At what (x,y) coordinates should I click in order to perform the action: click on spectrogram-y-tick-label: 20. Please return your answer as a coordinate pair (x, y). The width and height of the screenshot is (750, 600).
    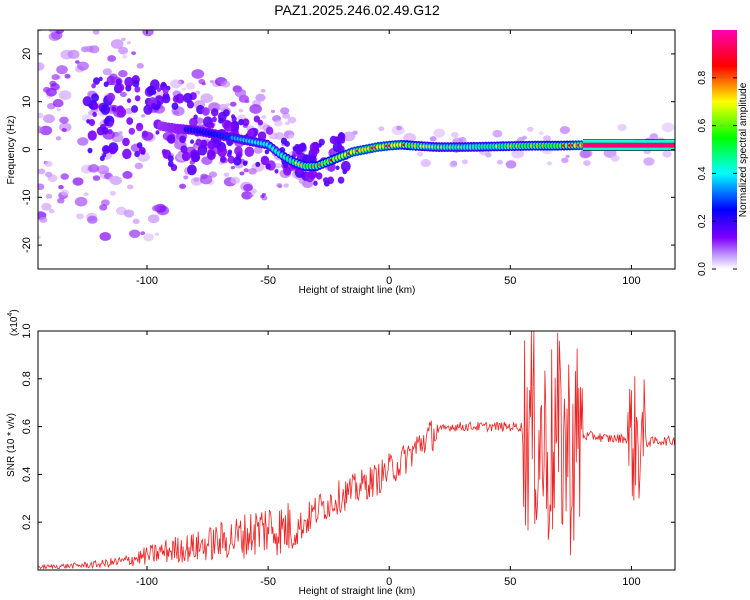
    Looking at the image, I should click on (27, 54).